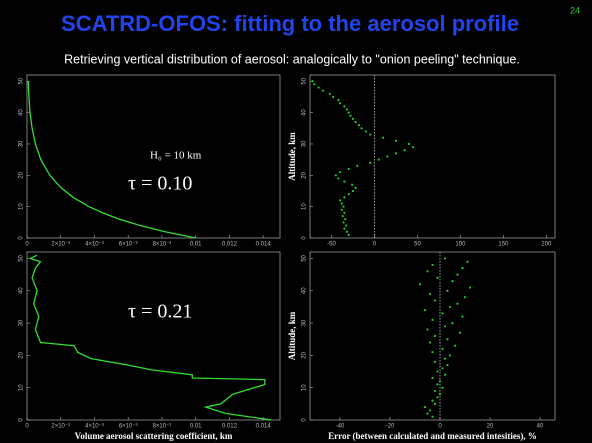 The width and height of the screenshot is (592, 443). Describe the element at coordinates (340, 427) in the screenshot. I see `x-tick-label: -40` at that location.